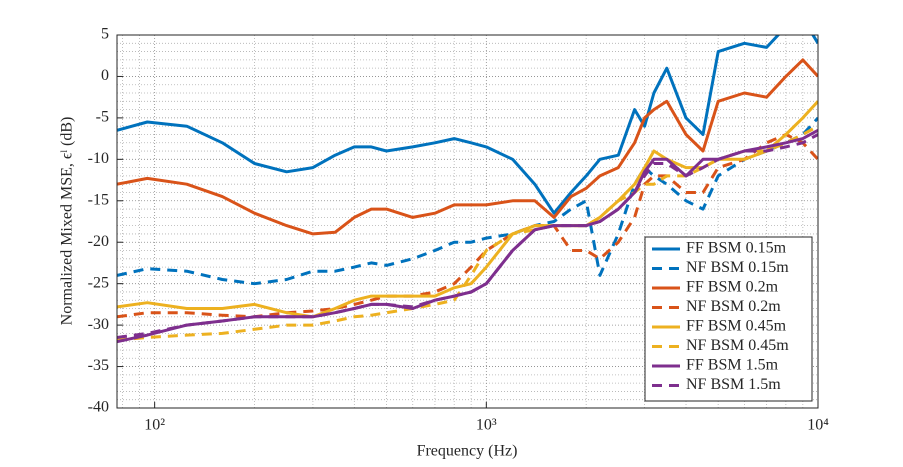  I want to click on legend-label: FF BSM 0.45m, so click(736, 326).